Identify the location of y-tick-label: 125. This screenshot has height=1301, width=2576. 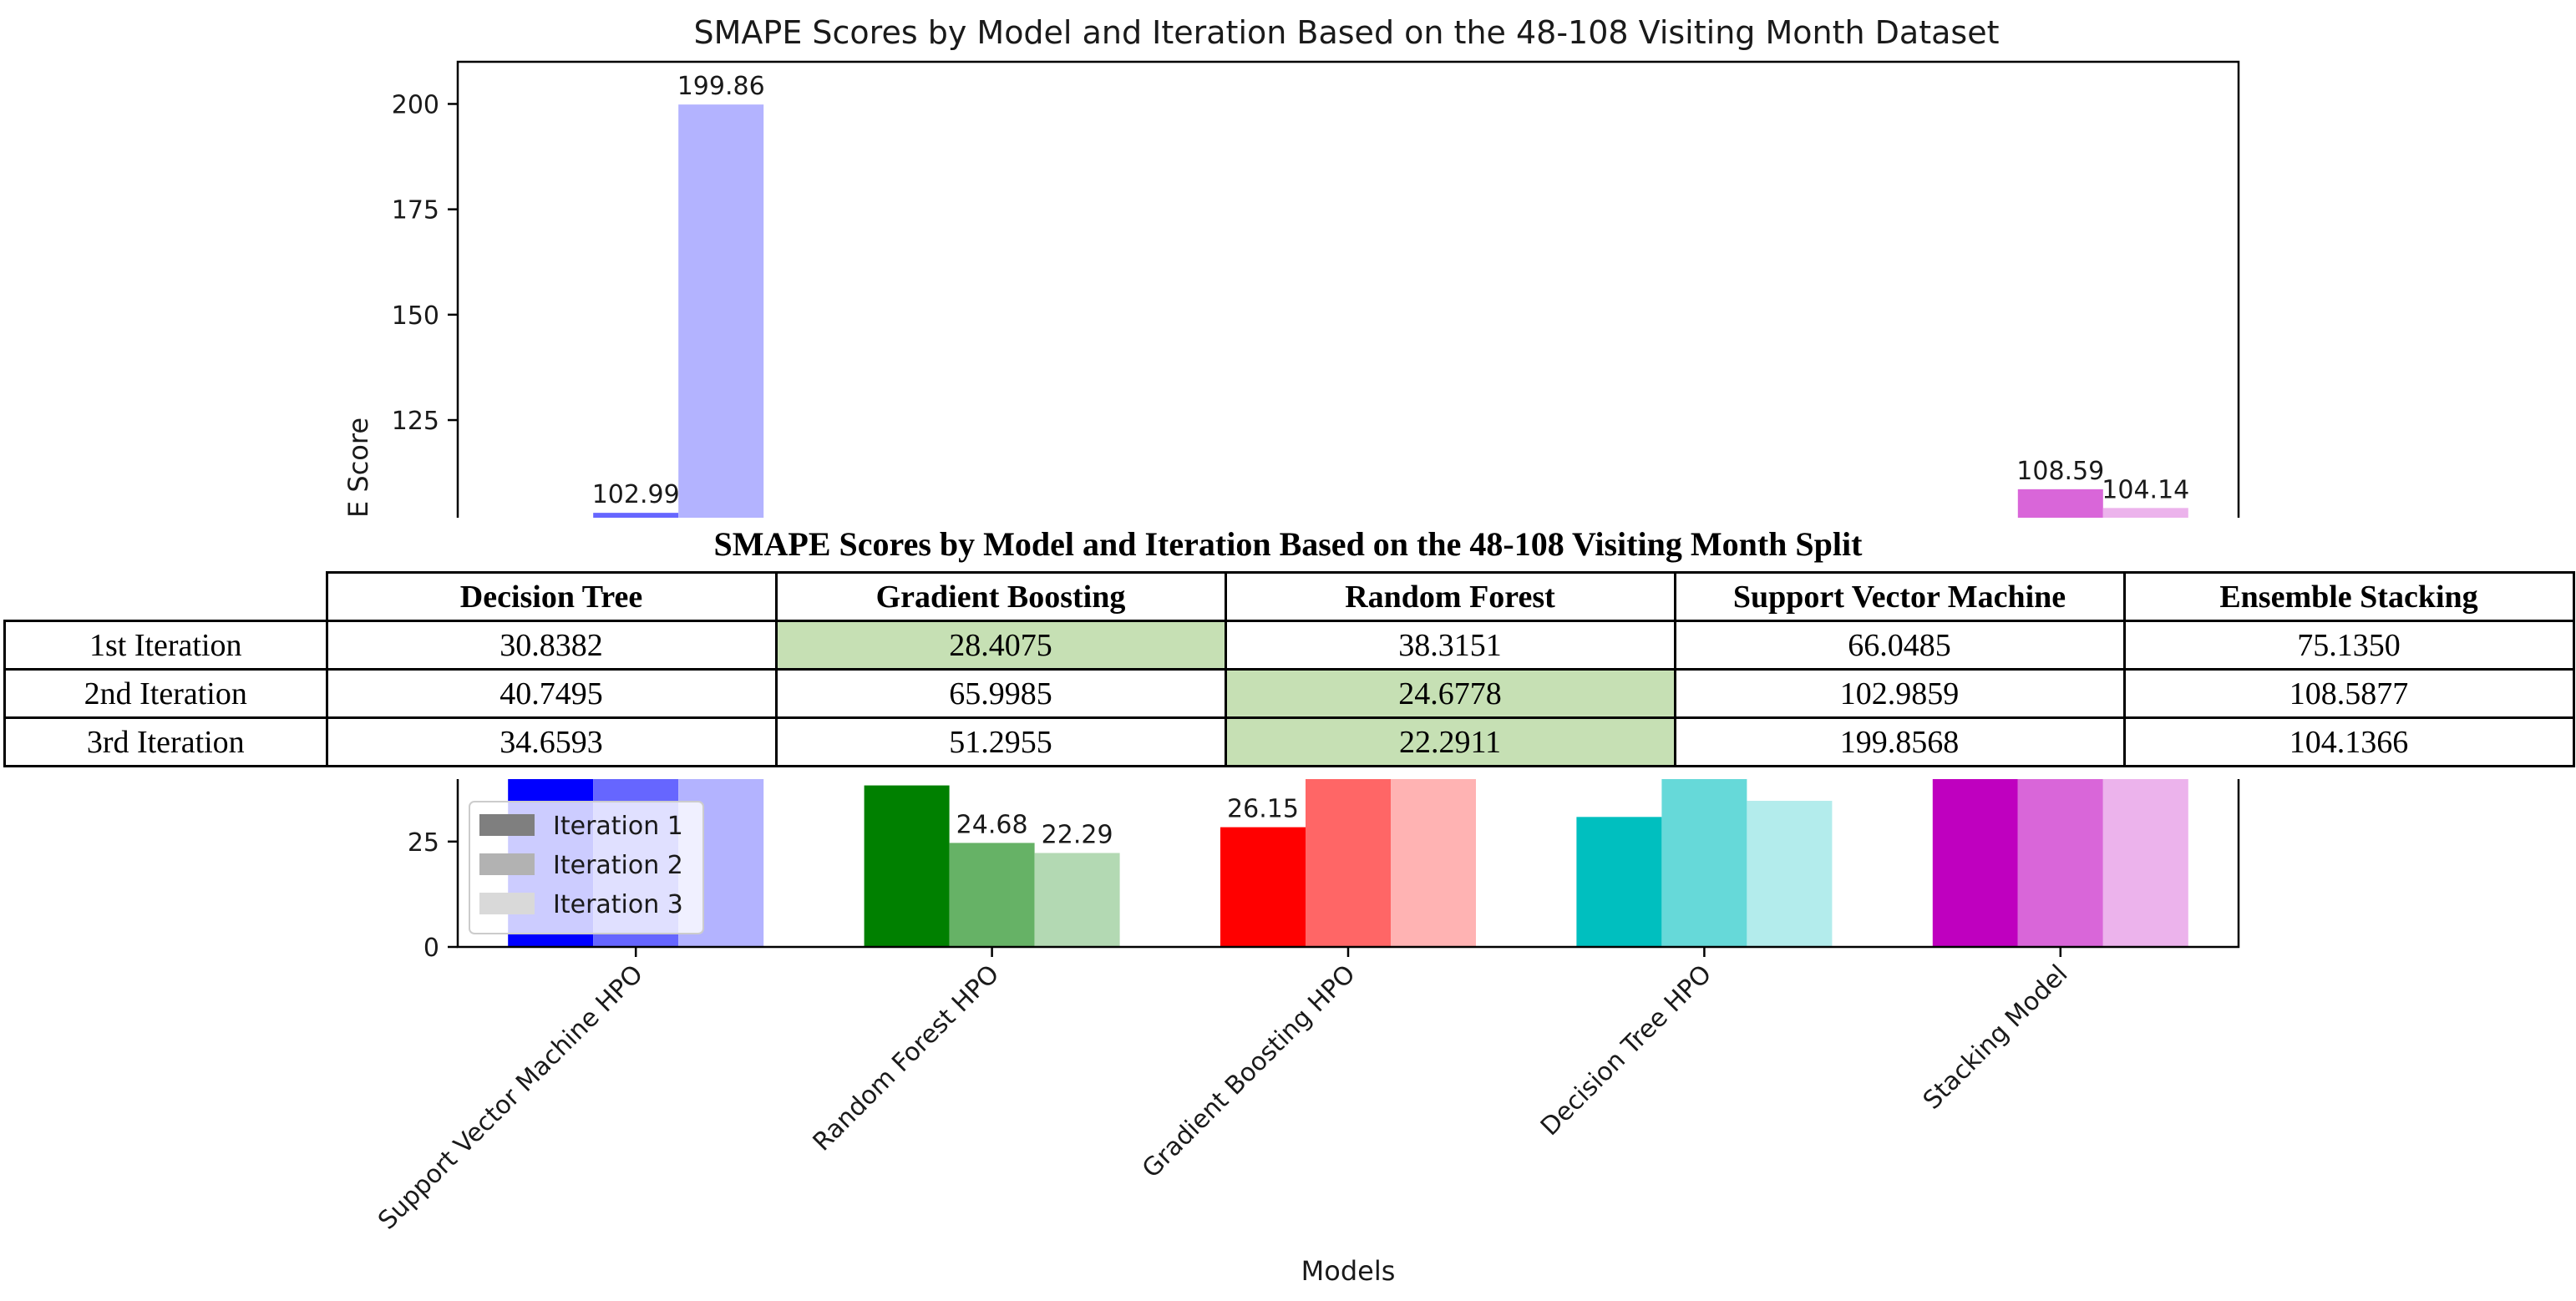
(415, 421).